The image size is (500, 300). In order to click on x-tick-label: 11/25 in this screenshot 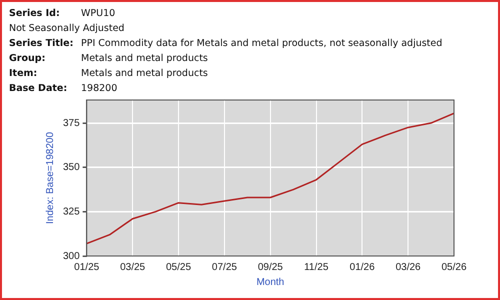, I will do `click(316, 267)`.